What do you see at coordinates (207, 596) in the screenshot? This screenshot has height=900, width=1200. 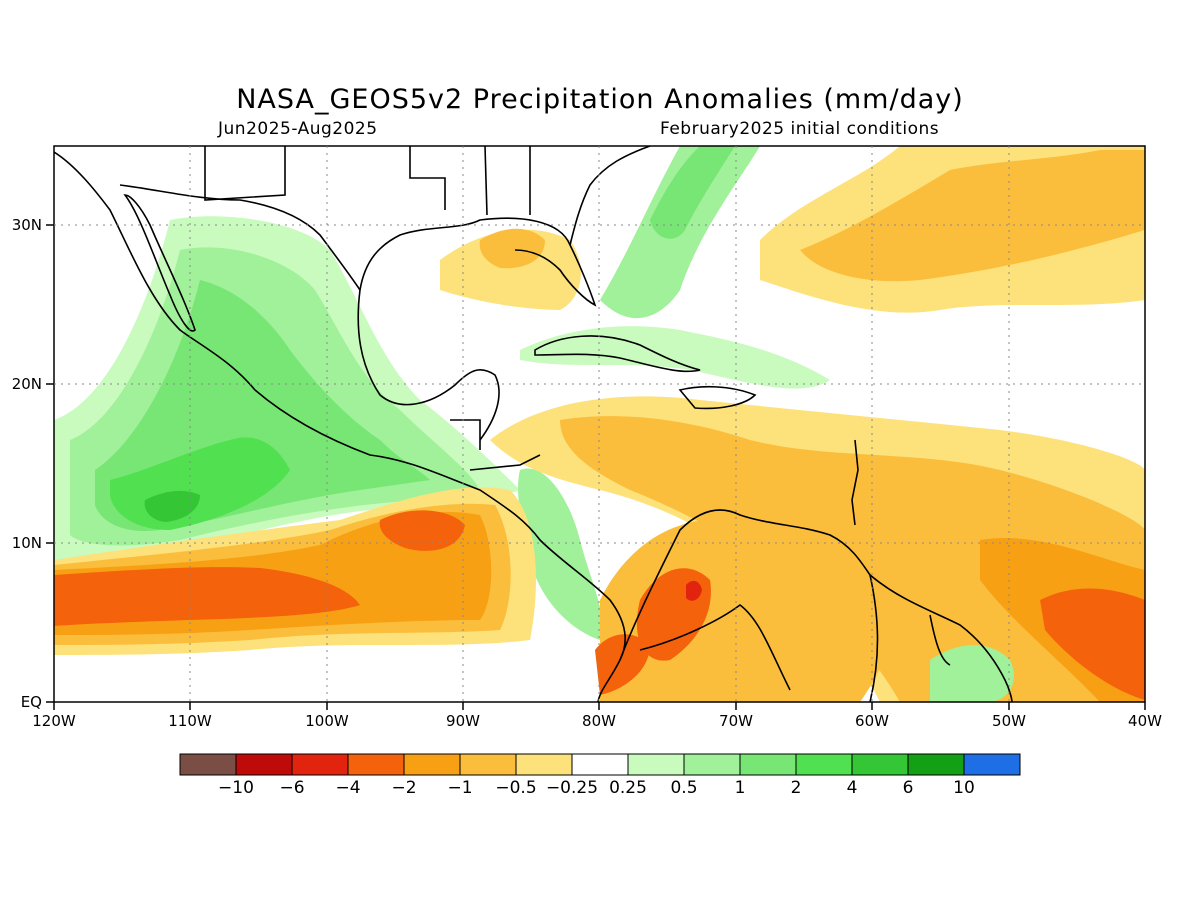 I see `dry-anomaly-itcz-core` at bounding box center [207, 596].